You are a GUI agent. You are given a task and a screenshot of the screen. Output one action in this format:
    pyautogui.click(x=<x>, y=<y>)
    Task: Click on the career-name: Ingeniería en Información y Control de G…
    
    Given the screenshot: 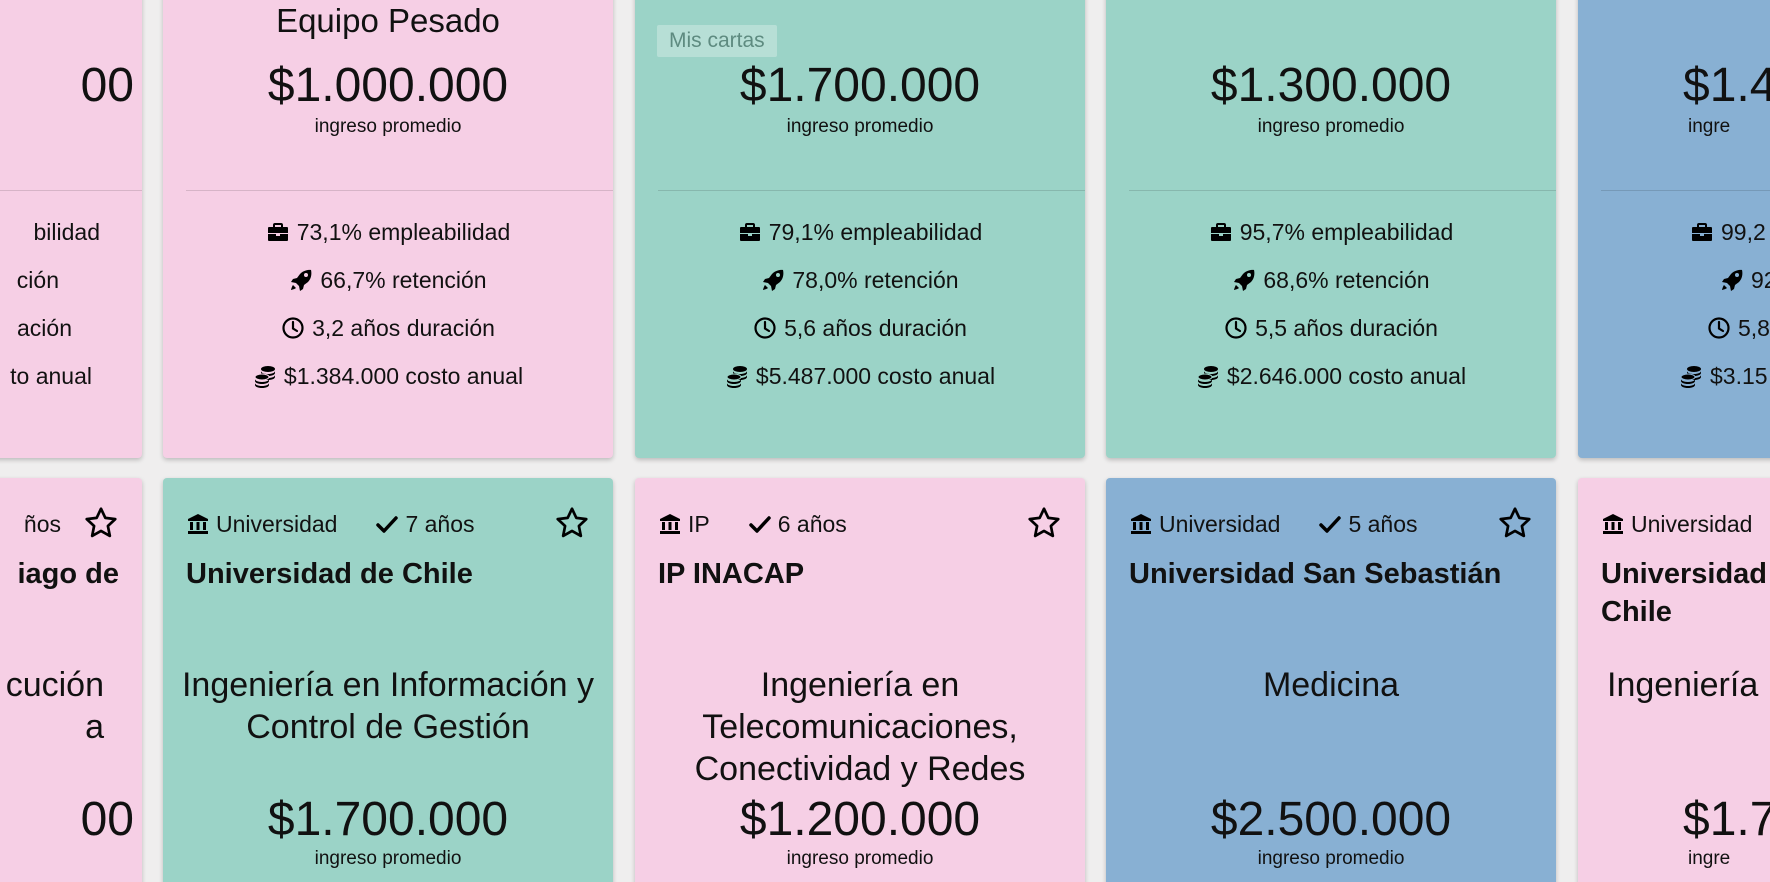 What is the action you would take?
    pyautogui.click(x=388, y=706)
    